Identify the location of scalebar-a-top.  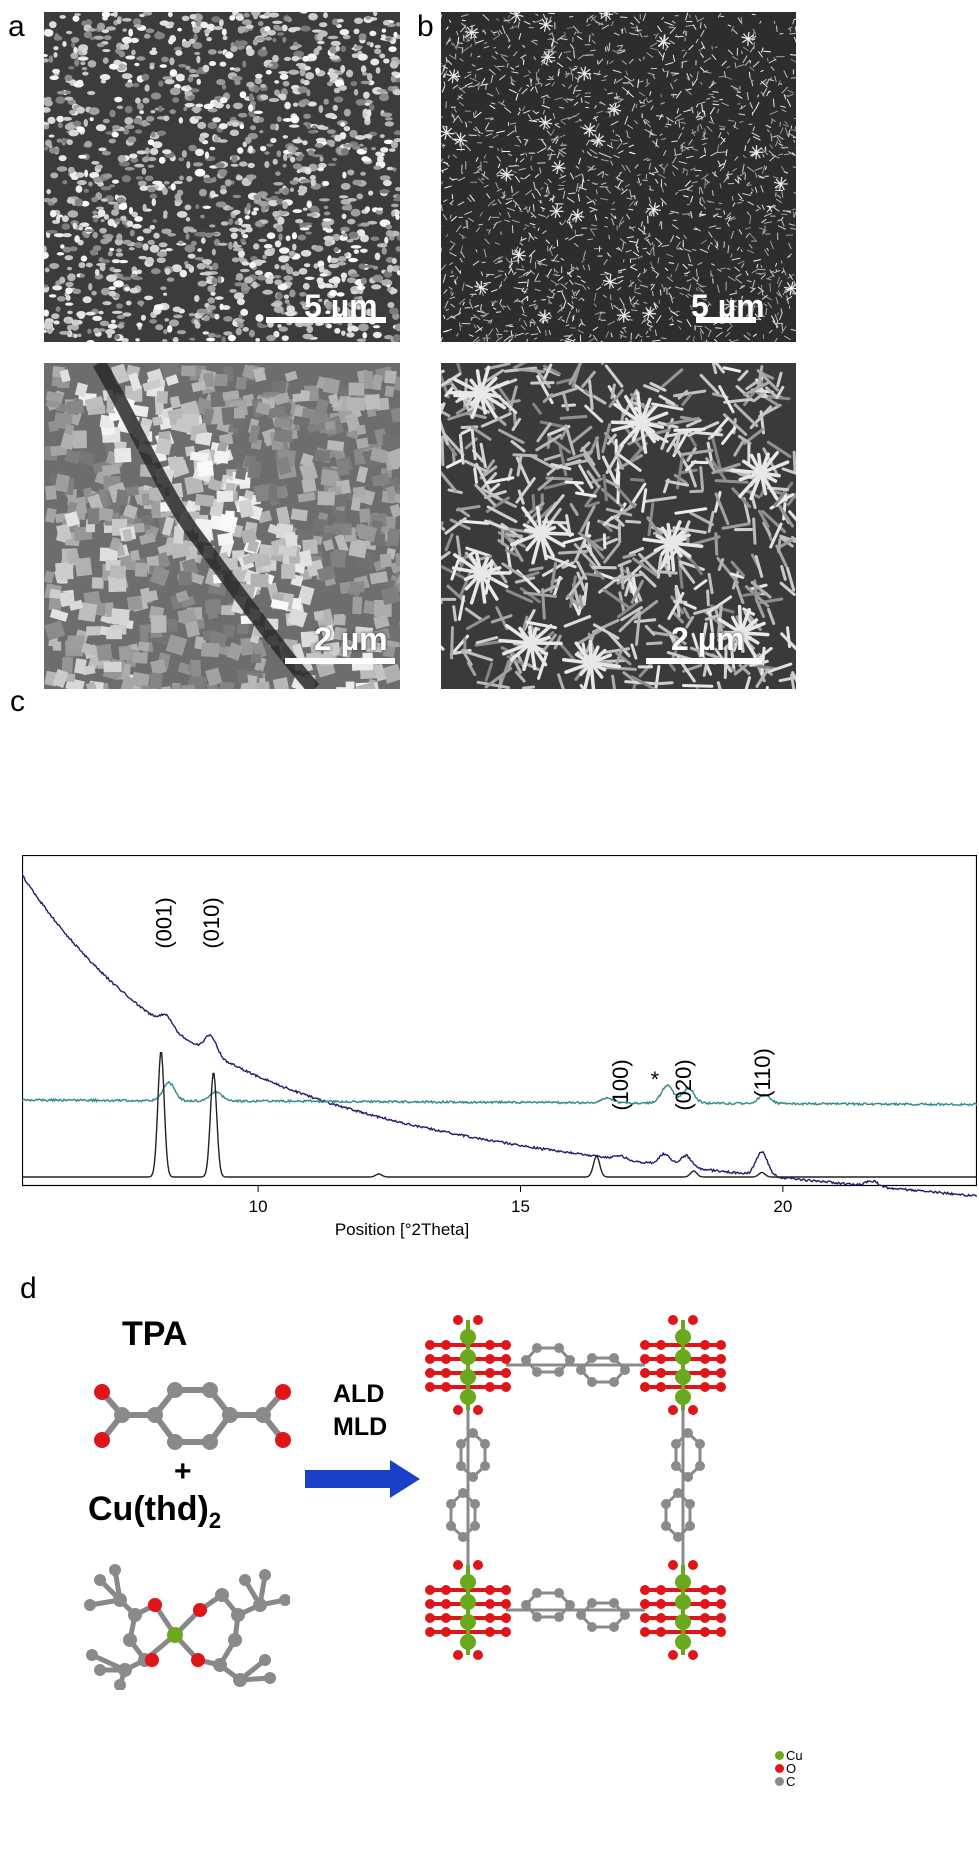
(326, 320).